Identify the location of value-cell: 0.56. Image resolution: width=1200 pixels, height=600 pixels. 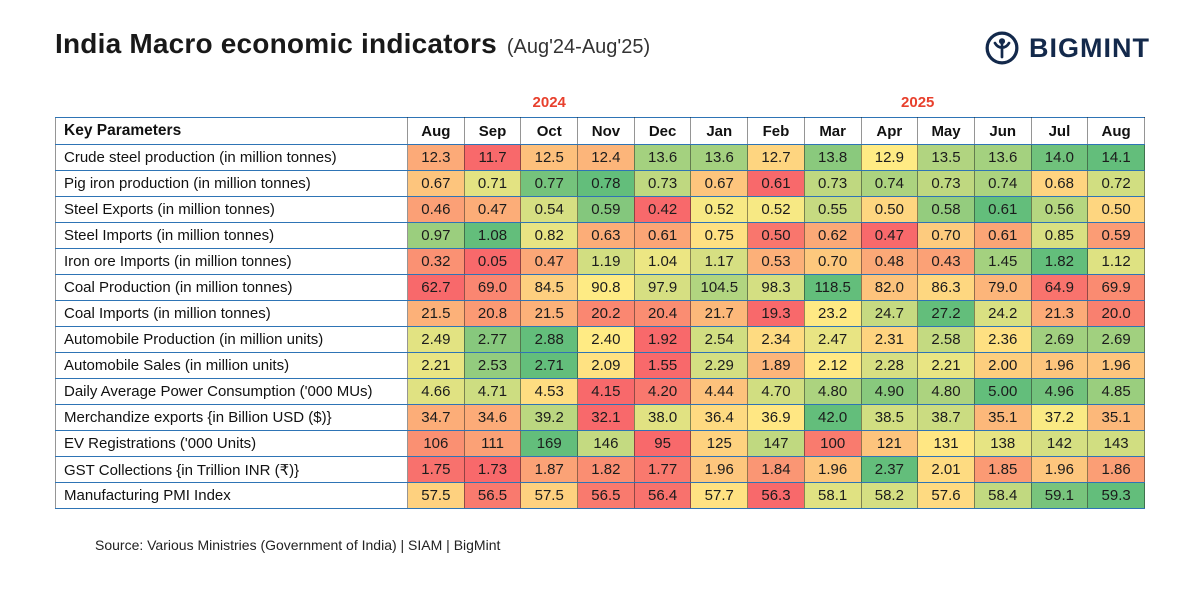
(1059, 209).